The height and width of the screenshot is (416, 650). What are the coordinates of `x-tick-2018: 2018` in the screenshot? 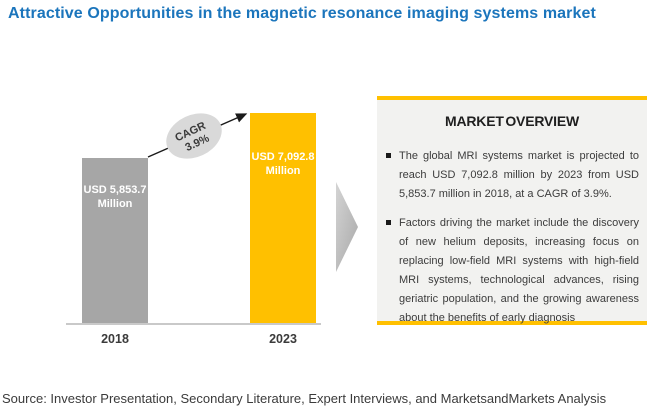 It's located at (115, 339).